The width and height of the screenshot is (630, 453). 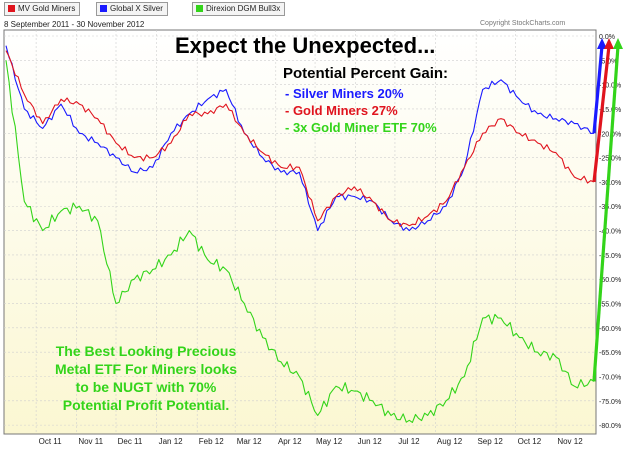 I want to click on note-line: Potential Profit Potential., so click(x=146, y=405).